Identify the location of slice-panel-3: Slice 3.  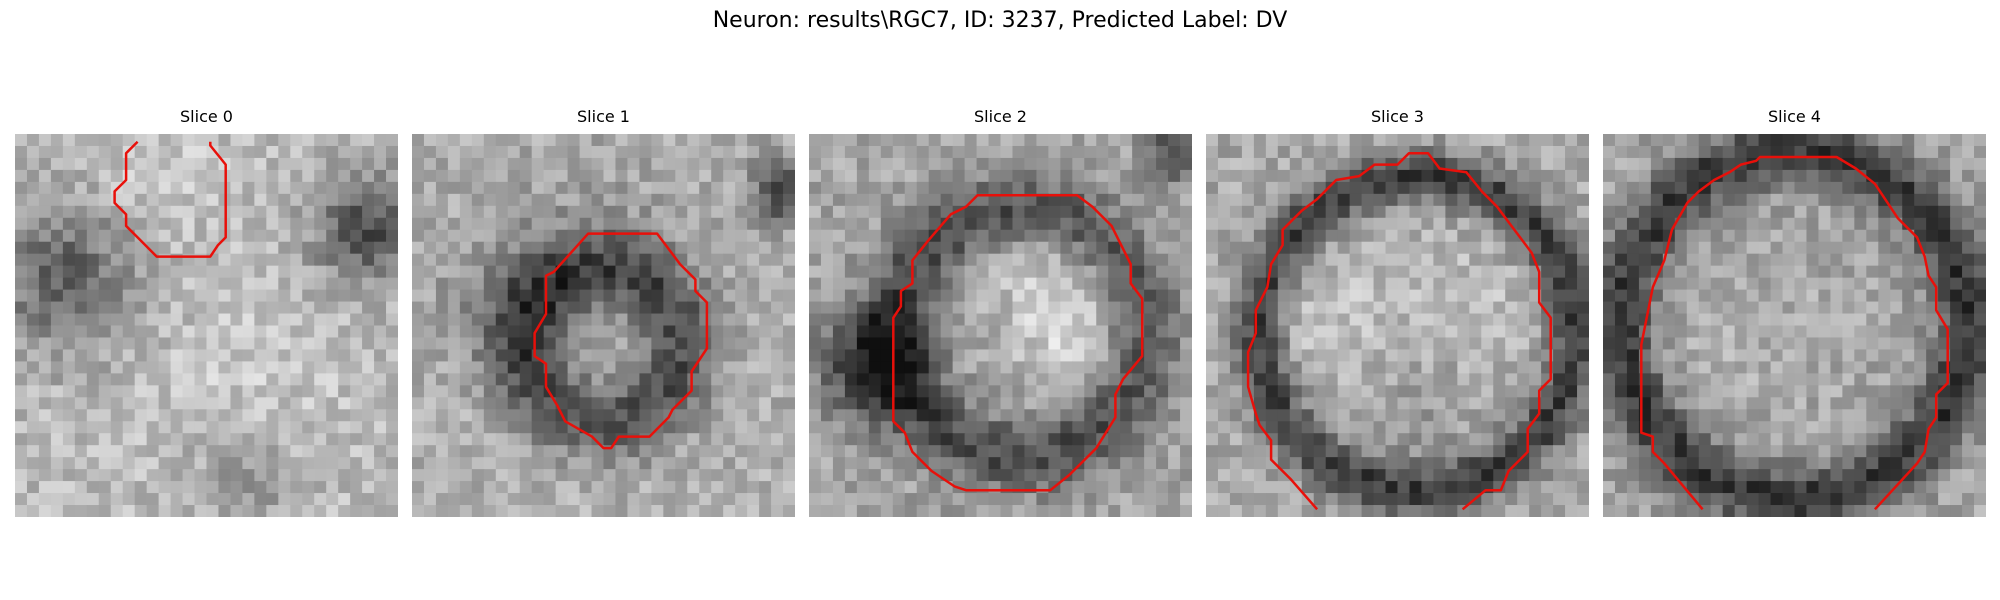
(1397, 312).